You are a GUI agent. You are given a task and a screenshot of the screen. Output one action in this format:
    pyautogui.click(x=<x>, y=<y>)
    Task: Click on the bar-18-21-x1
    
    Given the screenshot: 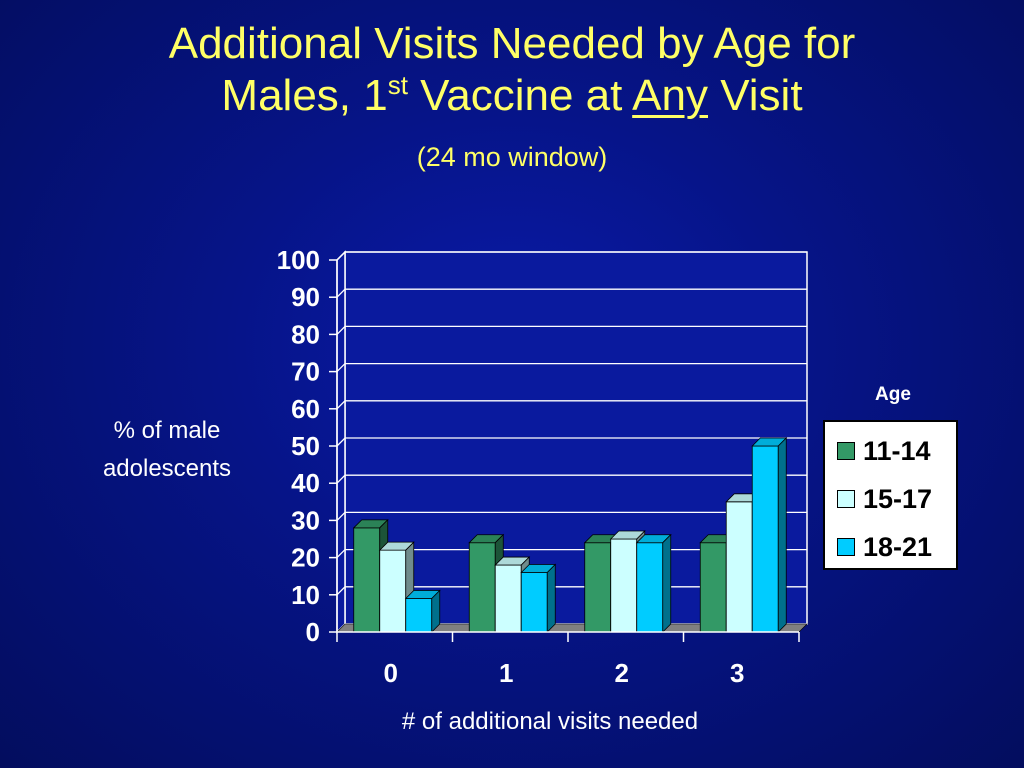 What is the action you would take?
    pyautogui.click(x=534, y=602)
    